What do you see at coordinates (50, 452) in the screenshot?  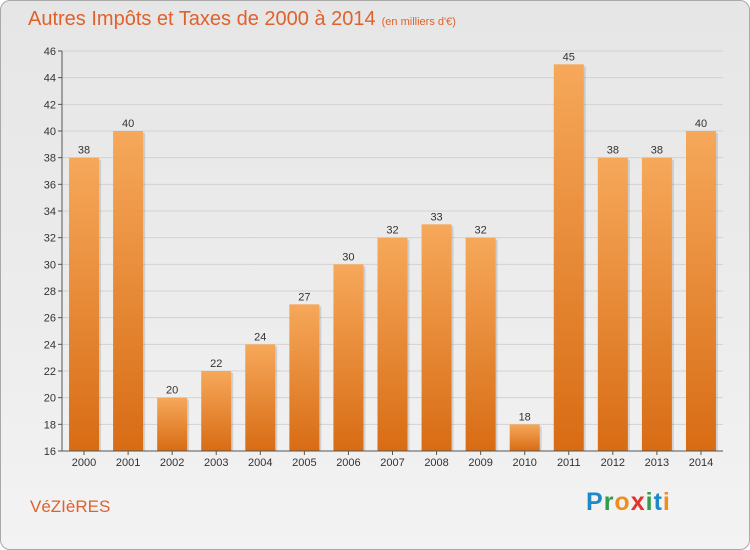 I see `y-tick-label: 16` at bounding box center [50, 452].